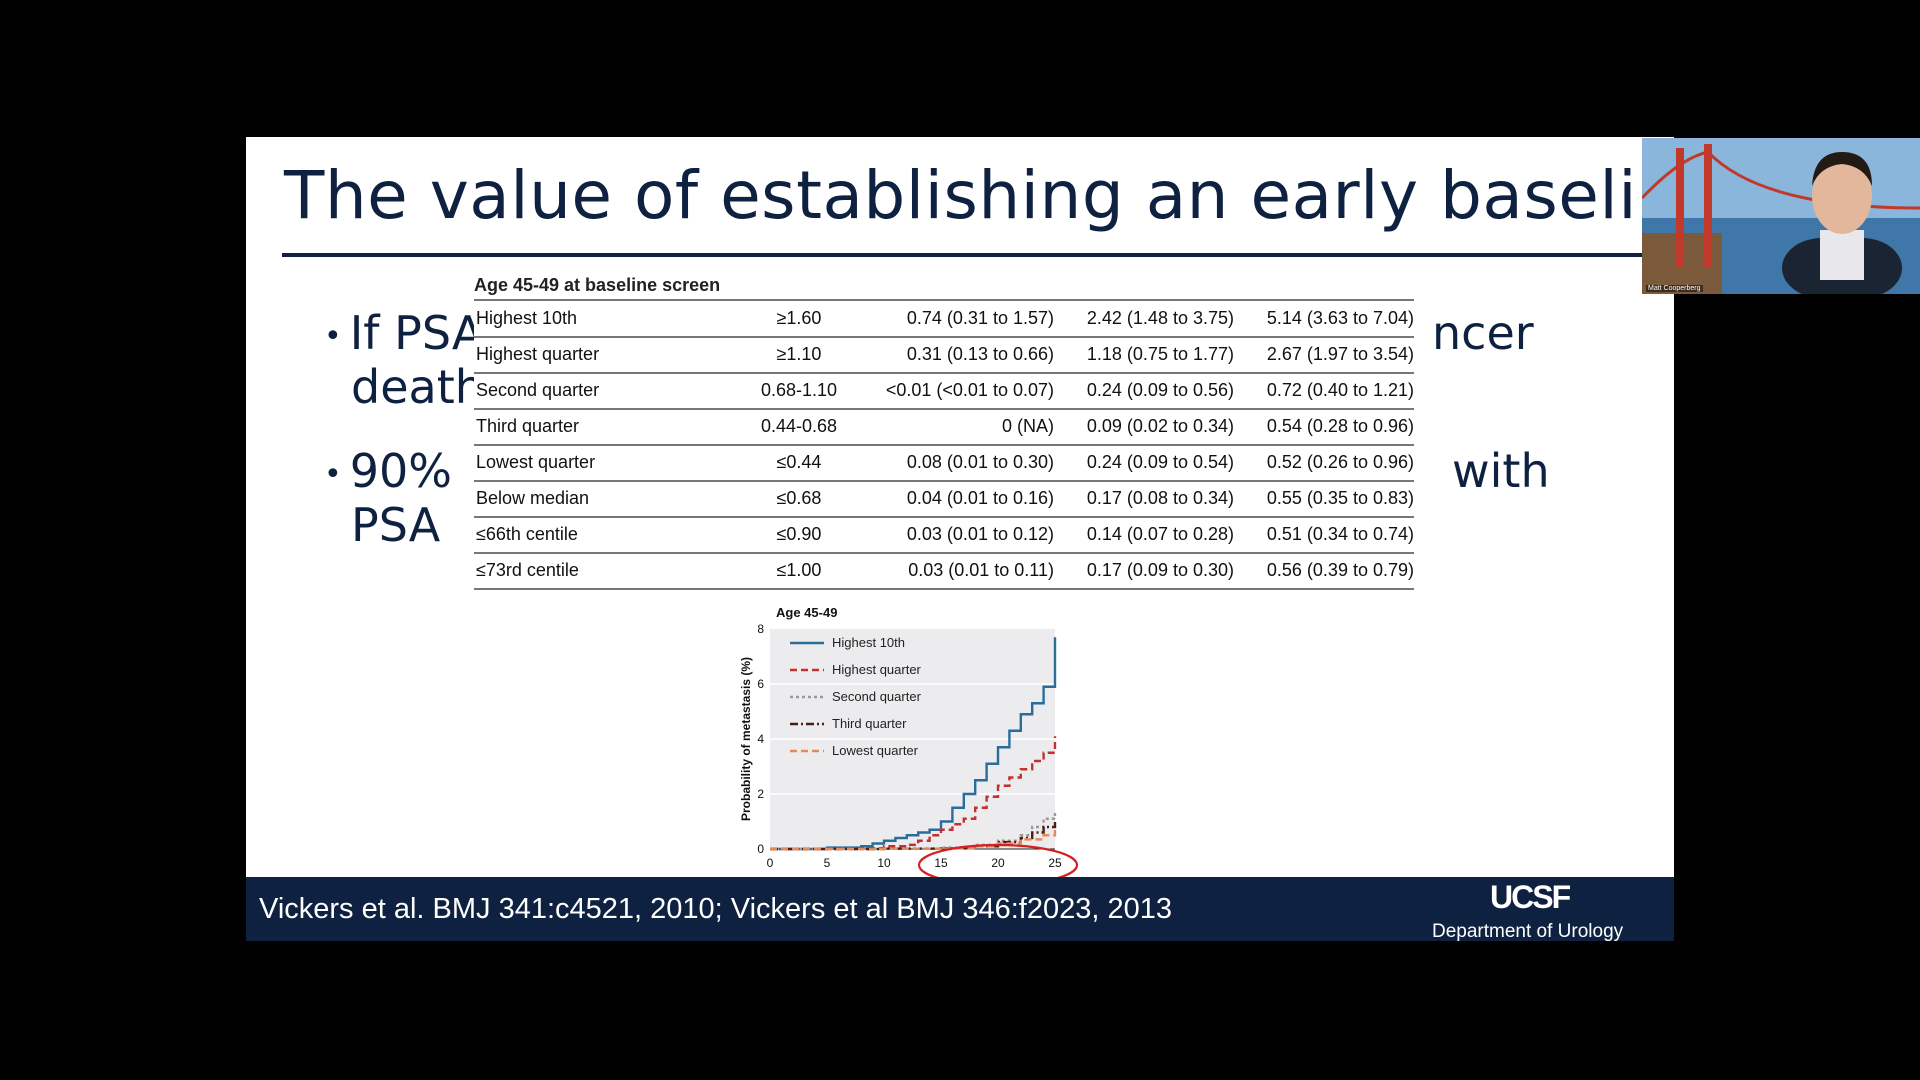 The image size is (1920, 1080). What do you see at coordinates (1340, 354) in the screenshot?
I see `risk-col-3: 2.67 (1.97 to 3.54)` at bounding box center [1340, 354].